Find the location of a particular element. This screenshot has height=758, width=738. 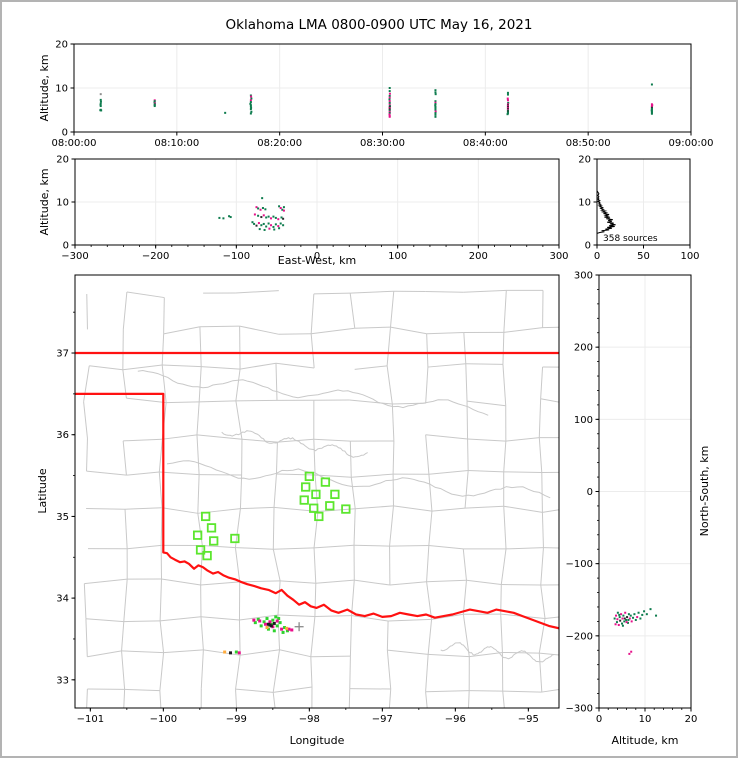

map-source-points is located at coordinates (258, 635).